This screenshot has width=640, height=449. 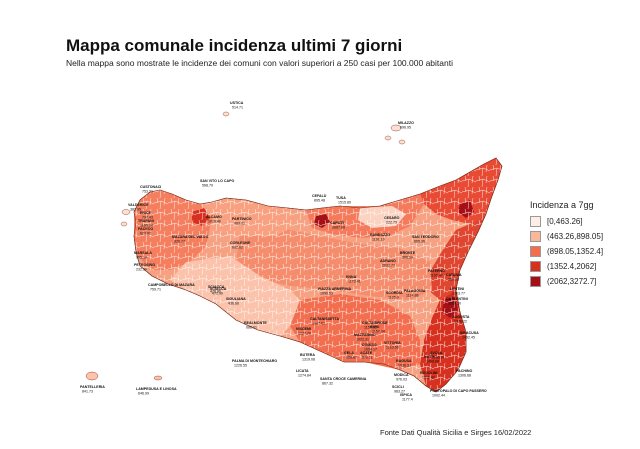 I want to click on municipality-value: 436.66, so click(x=233, y=304).